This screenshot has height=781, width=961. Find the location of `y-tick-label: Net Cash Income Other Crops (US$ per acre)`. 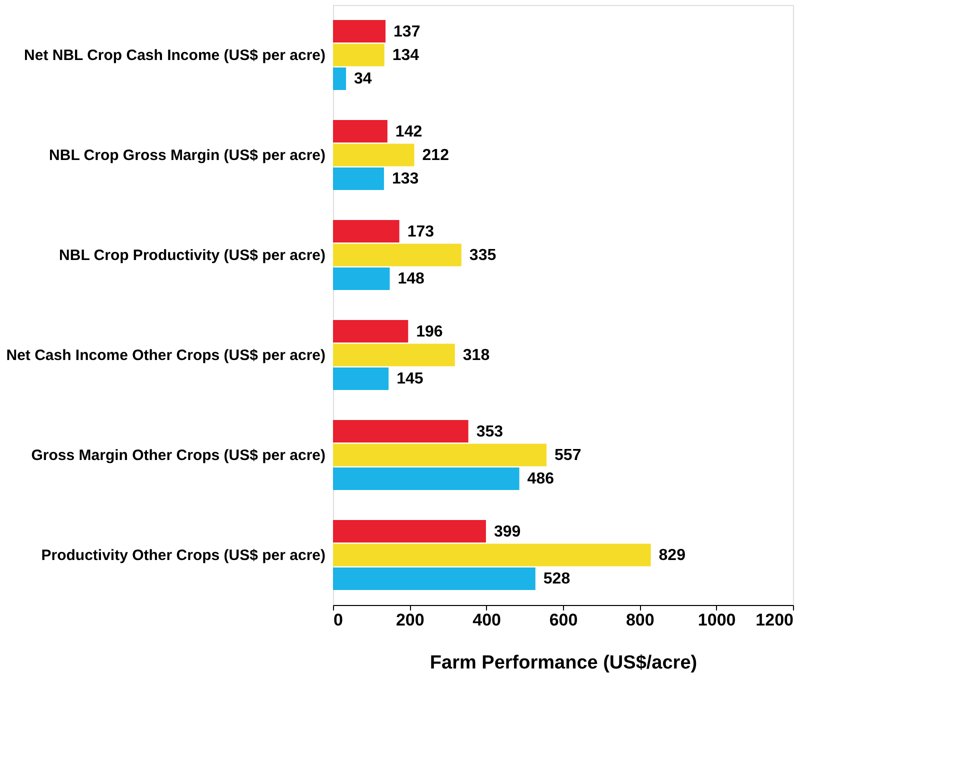

y-tick-label: Net Cash Income Other Crops (US$ per acre) is located at coordinates (166, 355).